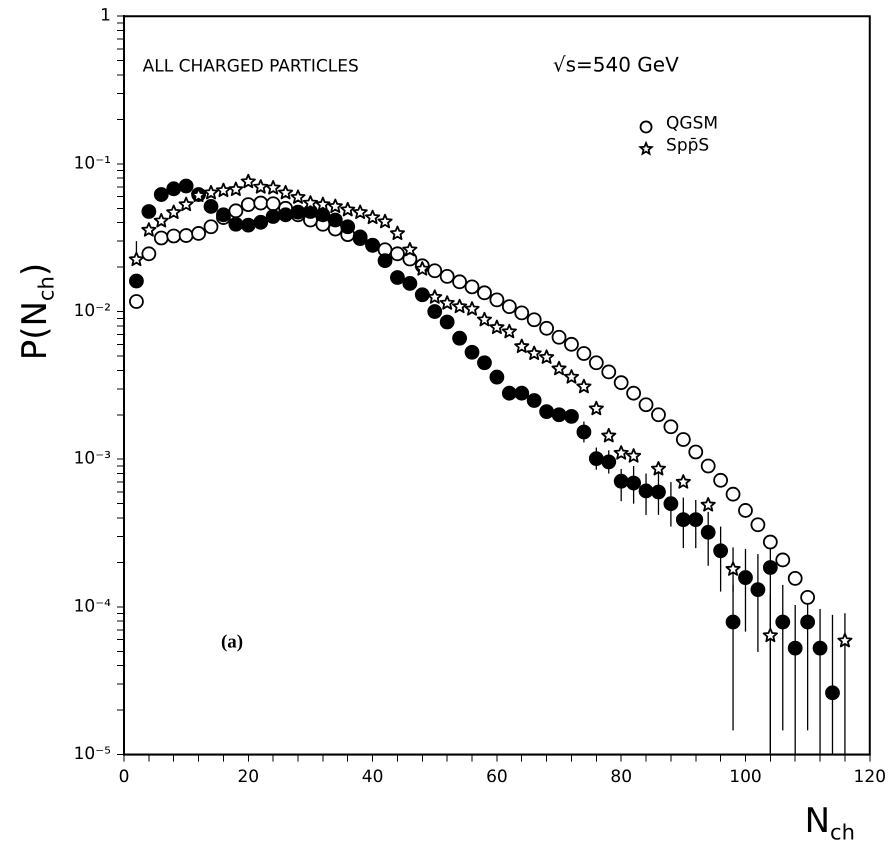  I want to click on y-tick-label: 1, so click(105, 16).